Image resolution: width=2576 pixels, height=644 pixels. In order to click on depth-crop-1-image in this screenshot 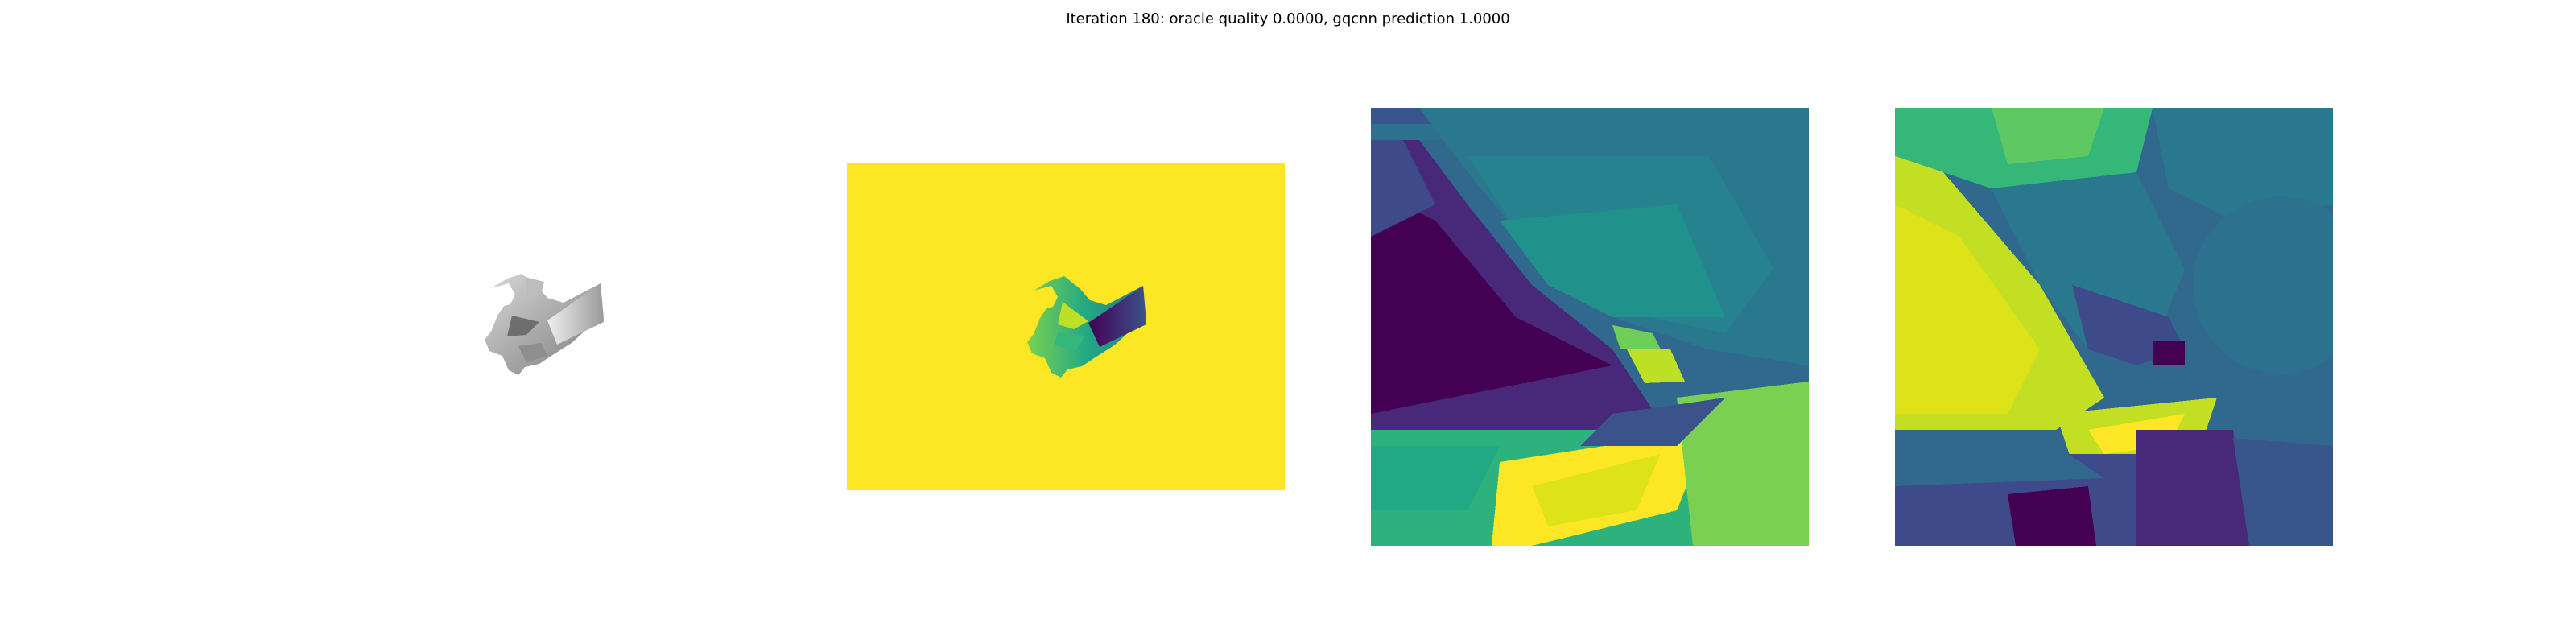, I will do `click(1590, 327)`.